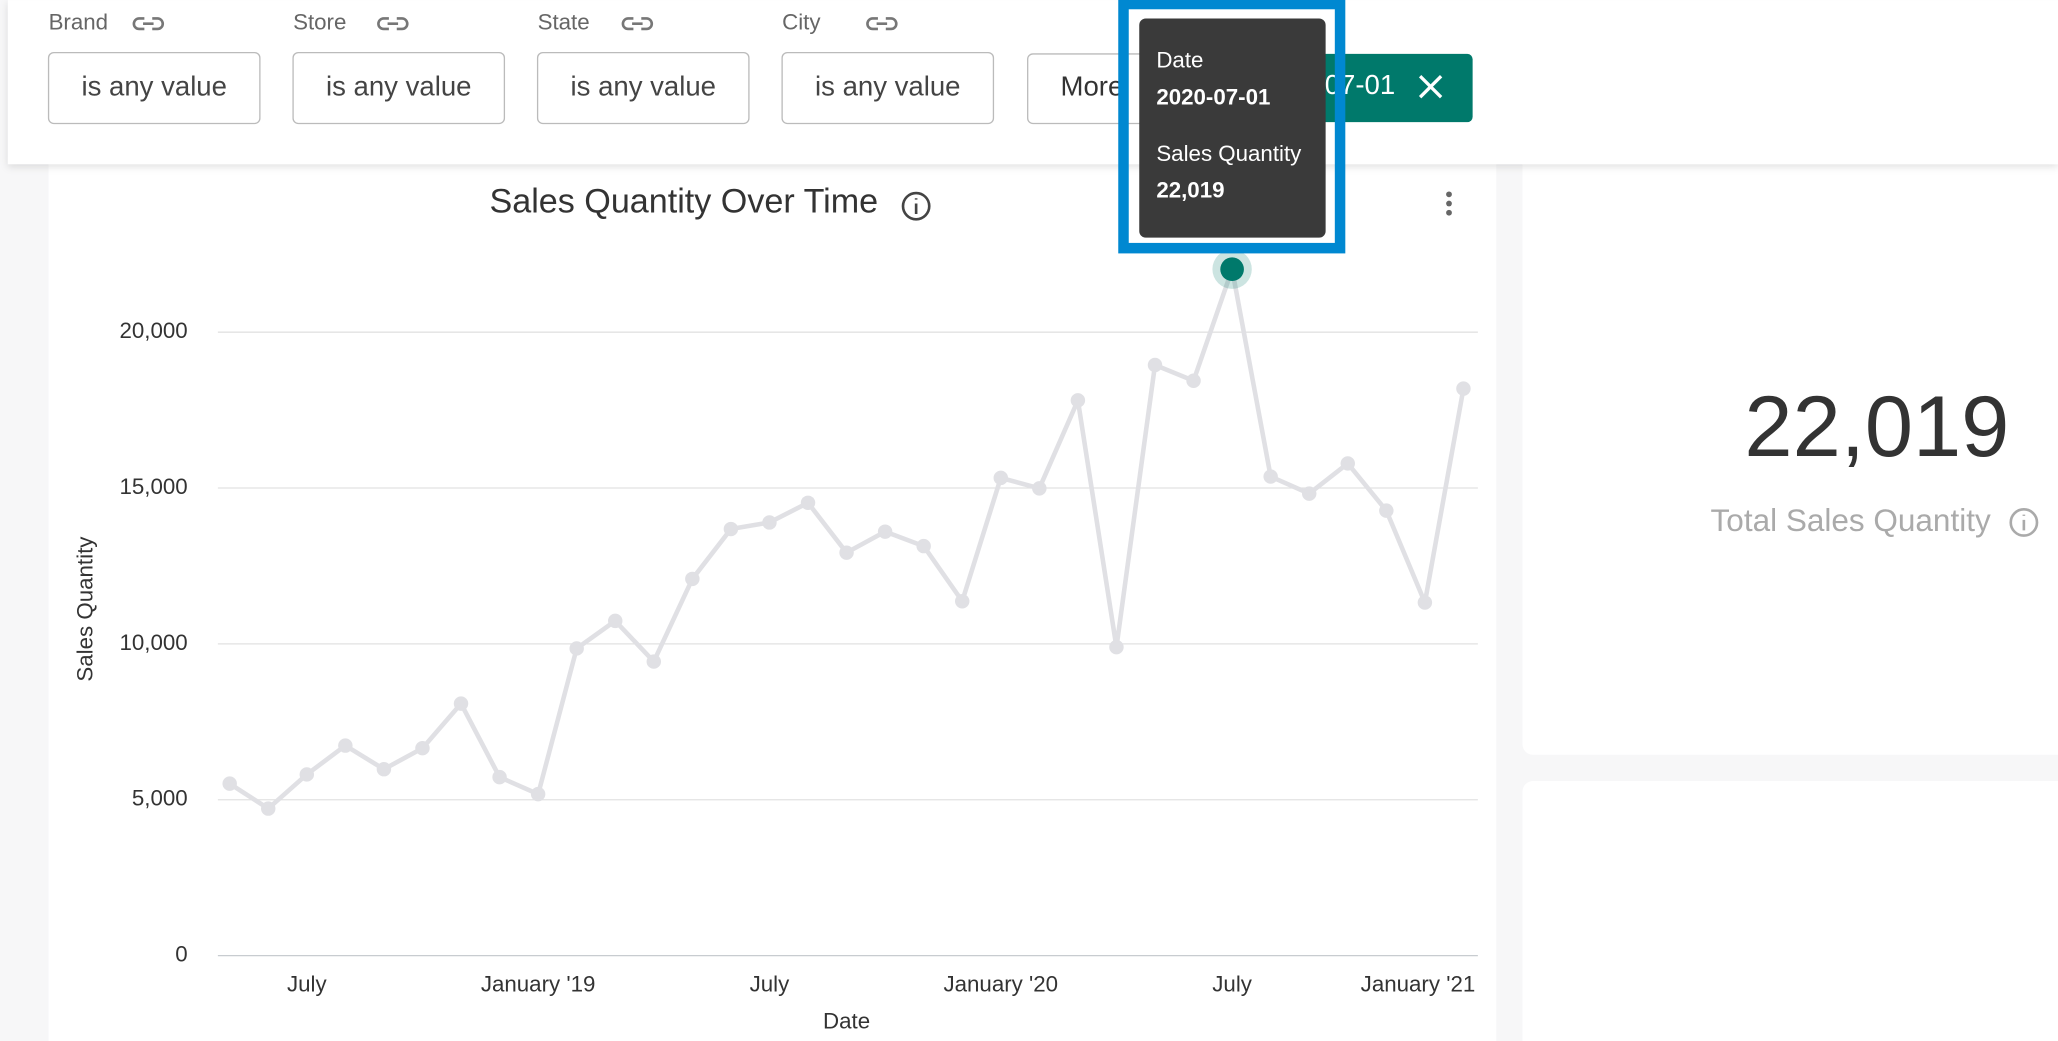 The height and width of the screenshot is (1041, 2058). What do you see at coordinates (1232, 269) in the screenshot?
I see `highlighted-point` at bounding box center [1232, 269].